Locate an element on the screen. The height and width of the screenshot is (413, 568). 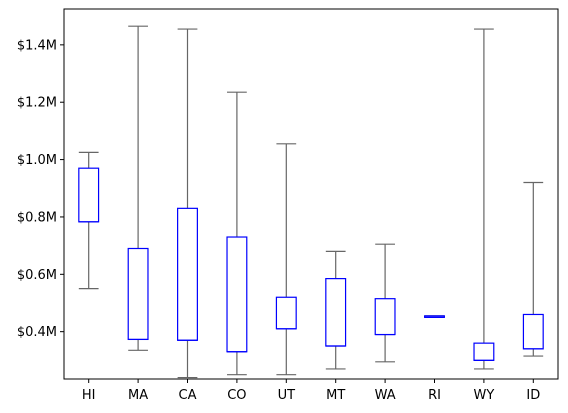
box-CO is located at coordinates (237, 233).